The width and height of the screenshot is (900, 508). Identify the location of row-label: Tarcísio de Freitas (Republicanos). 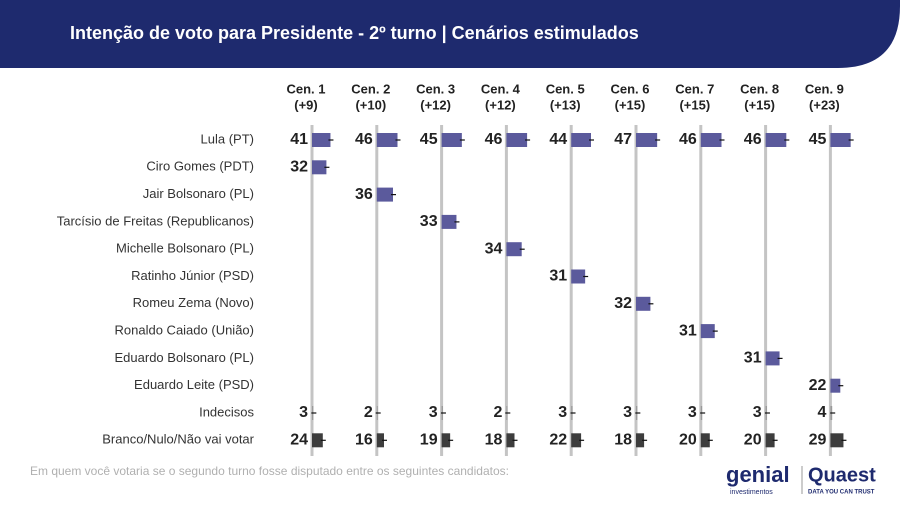
(155, 220).